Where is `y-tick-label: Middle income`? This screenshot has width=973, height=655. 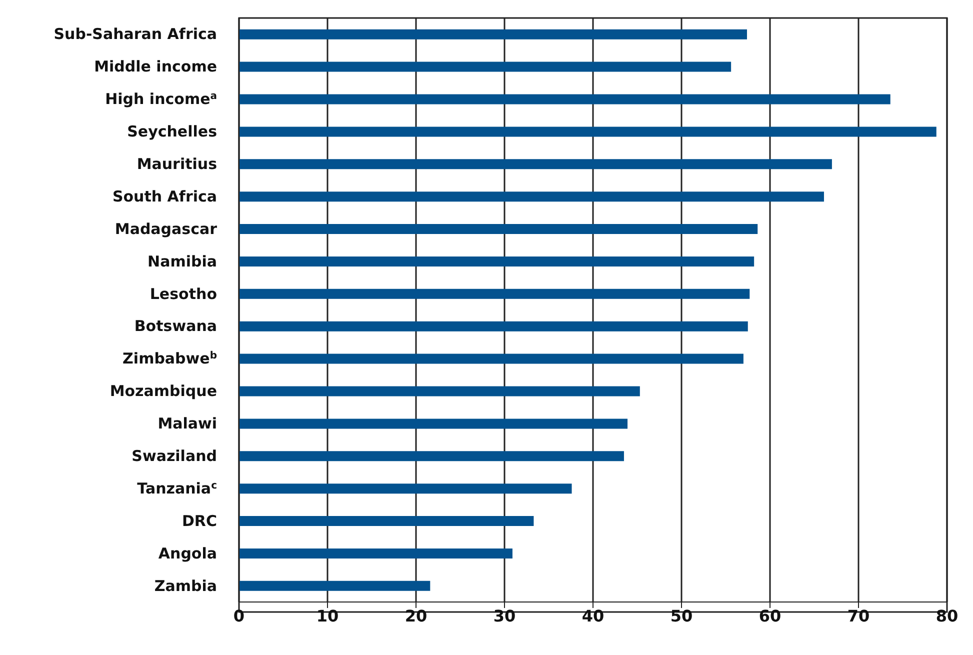
y-tick-label: Middle income is located at coordinates (155, 67).